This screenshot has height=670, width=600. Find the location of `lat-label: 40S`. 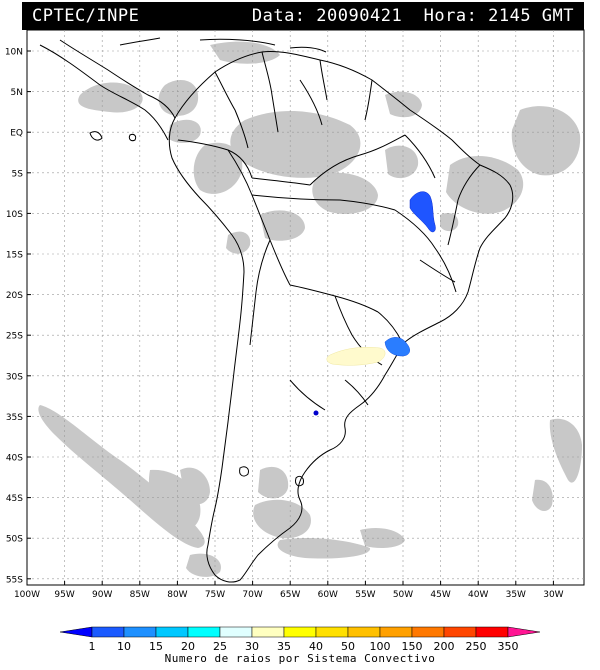

lat-label: 40S is located at coordinates (14, 459).